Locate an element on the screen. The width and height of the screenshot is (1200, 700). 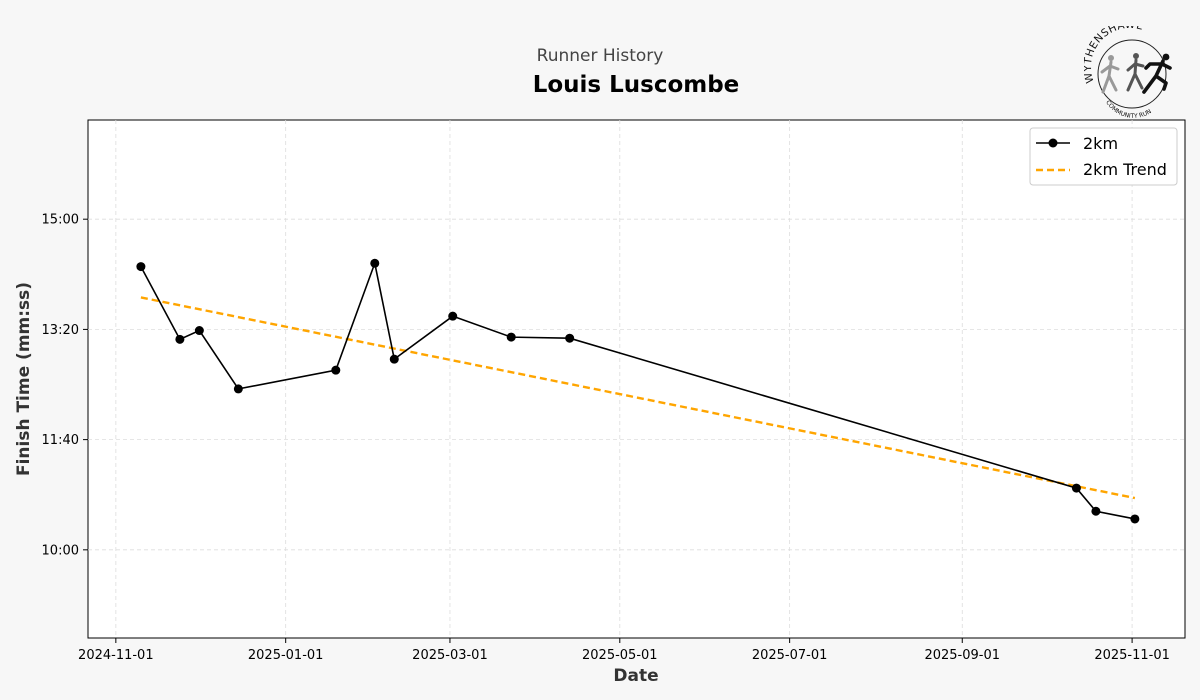
y-axis: 10:00 11:40 13:20 15:00 is located at coordinates (65, 385).